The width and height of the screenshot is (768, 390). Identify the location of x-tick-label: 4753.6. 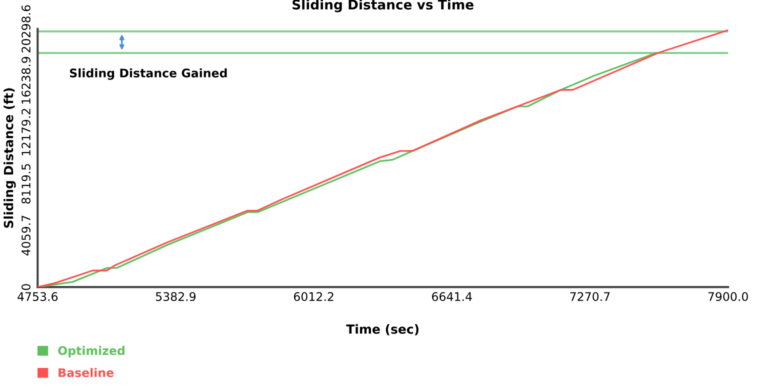
(38, 297).